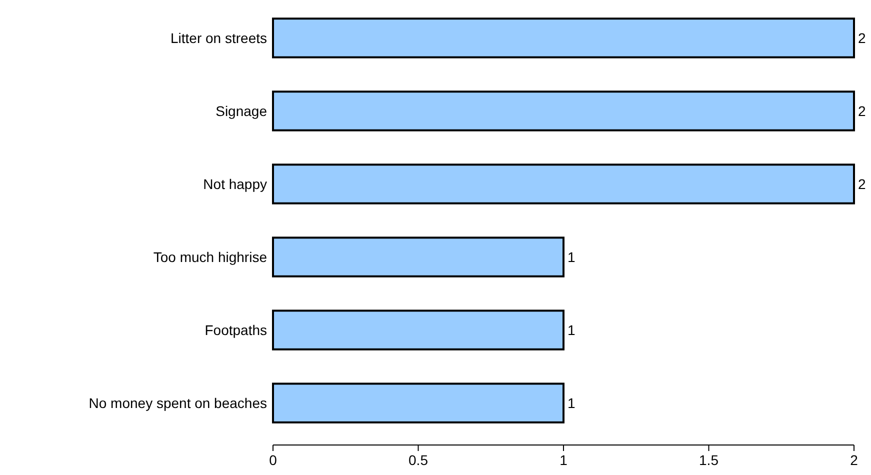 Image resolution: width=871 pixels, height=475 pixels. Describe the element at coordinates (235, 330) in the screenshot. I see `y-tick-label: Footpaths` at that location.